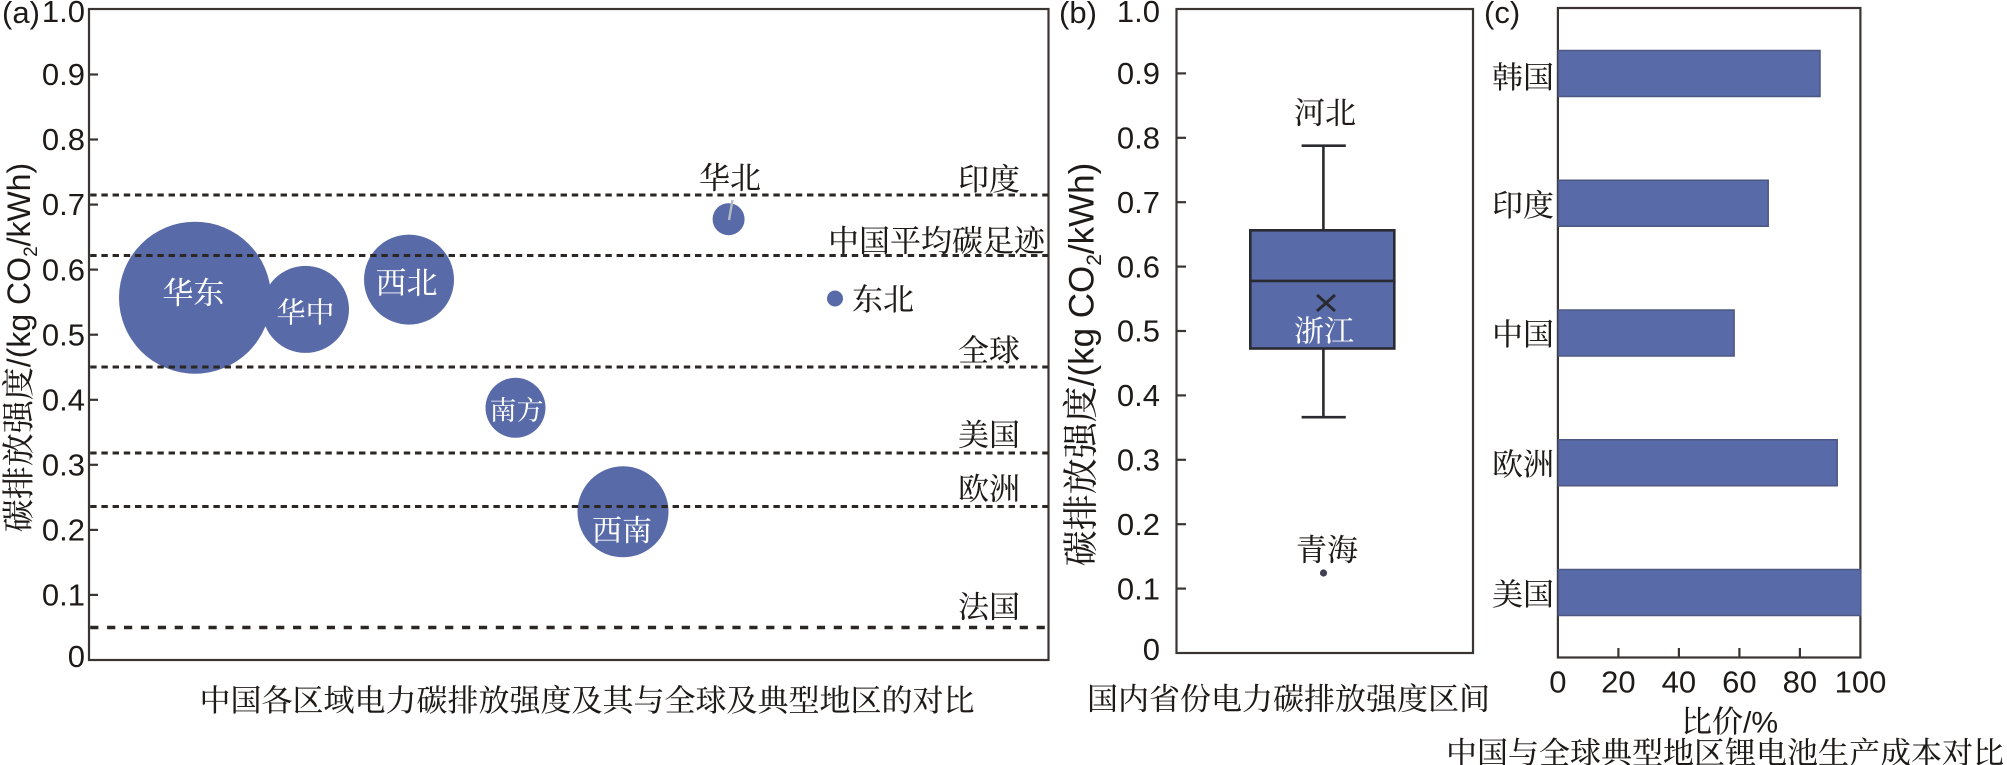 This screenshot has height=765, width=2007. What do you see at coordinates (1861, 682) in the screenshot?
I see `svg-text: 100` at bounding box center [1861, 682].